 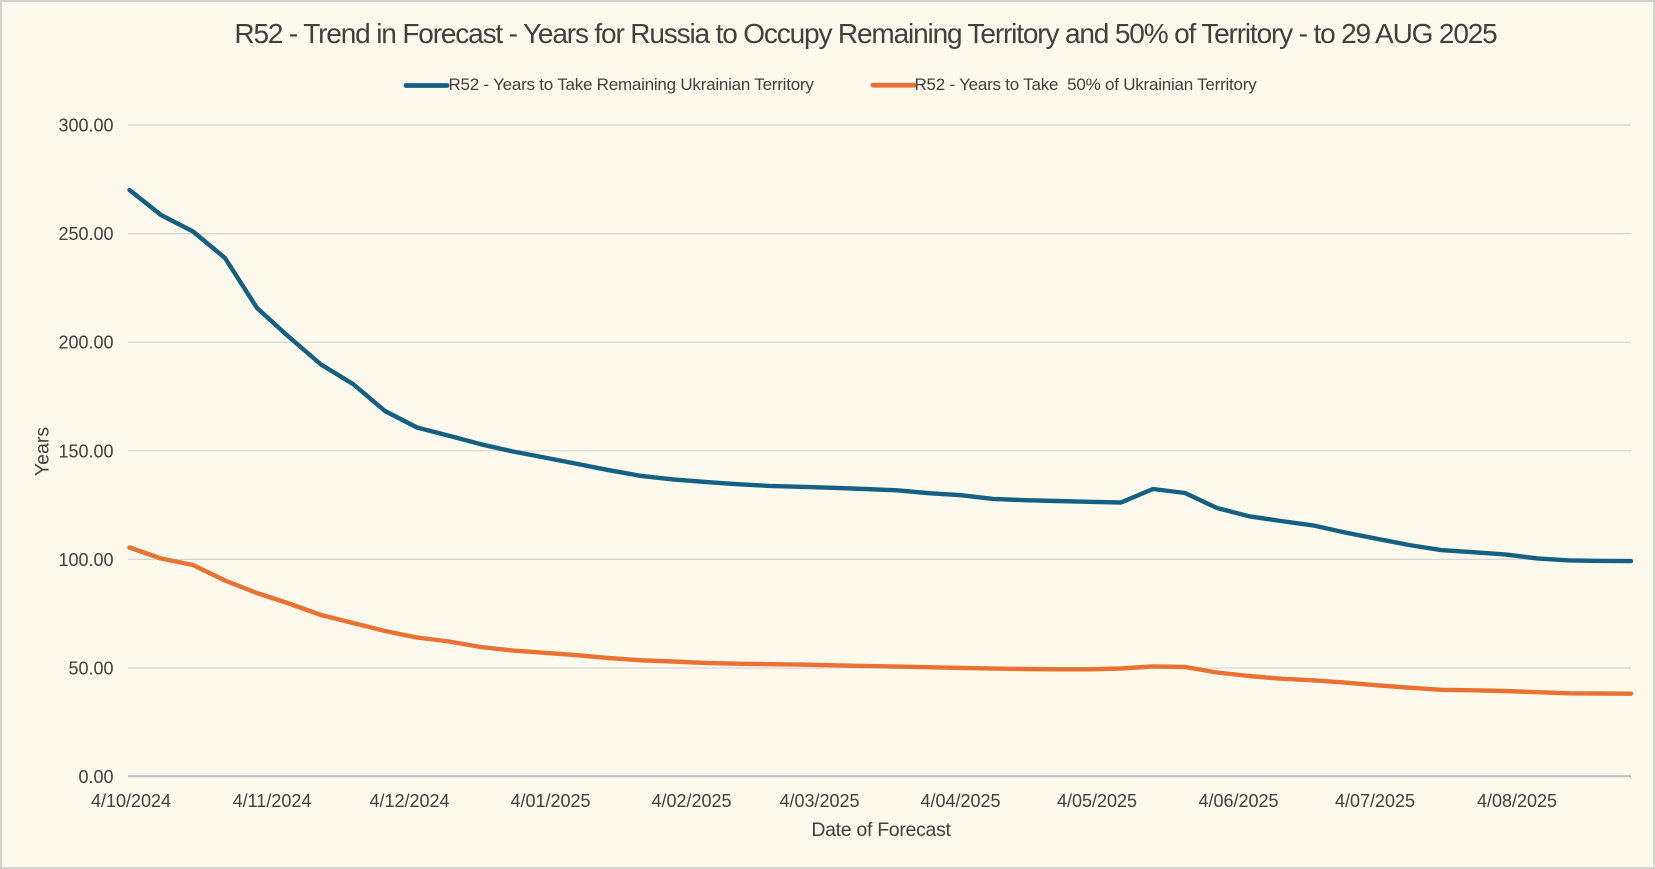 What do you see at coordinates (272, 801) in the screenshot?
I see `svg-text: 4/11/2024` at bounding box center [272, 801].